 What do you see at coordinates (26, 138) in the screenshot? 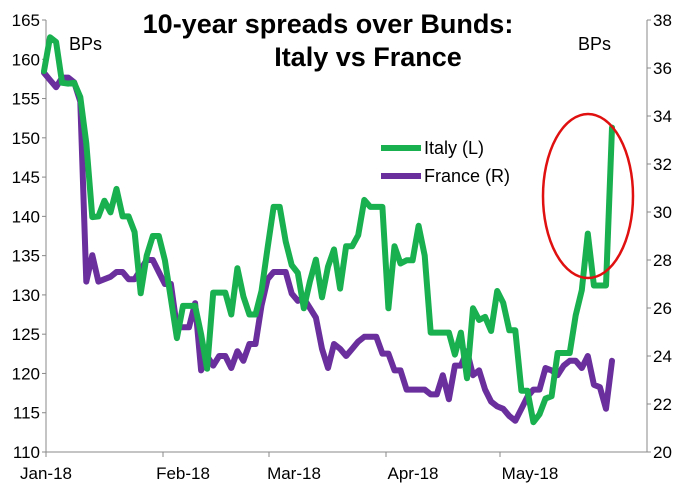
I see `left-tick-label: 150` at bounding box center [26, 138].